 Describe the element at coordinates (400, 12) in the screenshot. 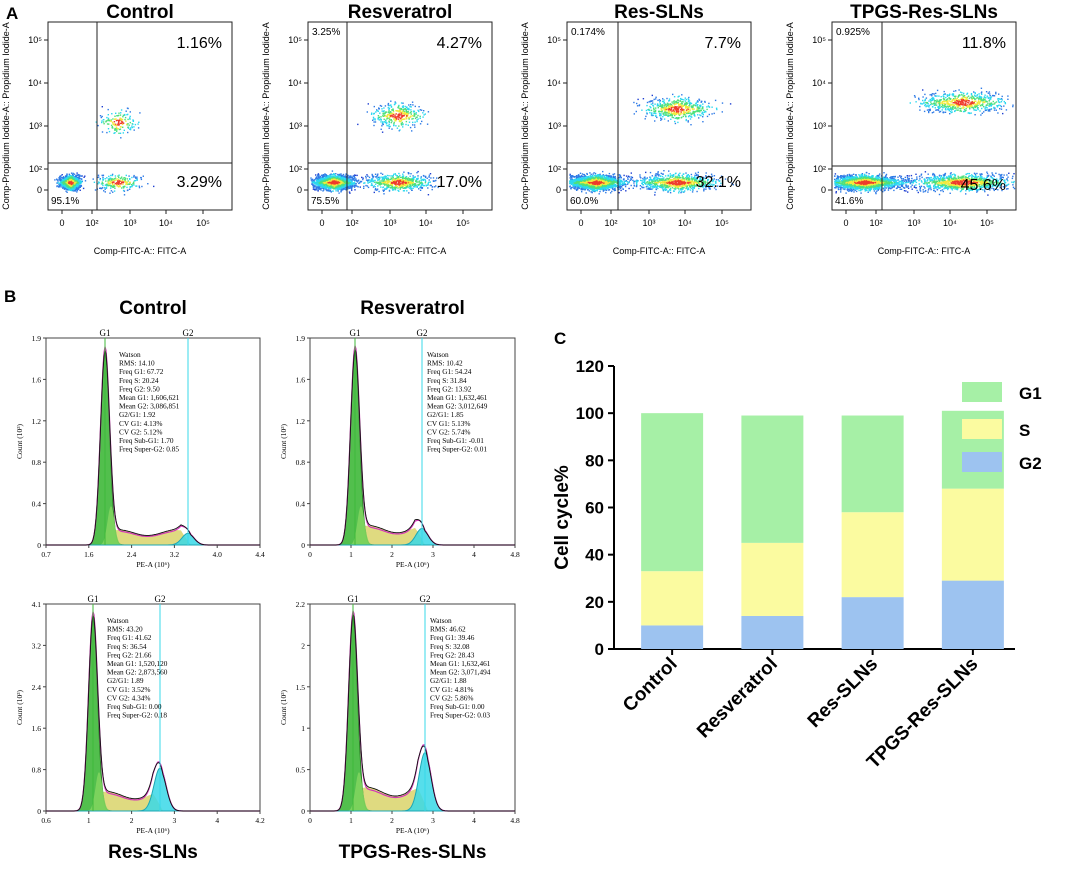

I see `flow-plot-title: Resveratrol` at that location.